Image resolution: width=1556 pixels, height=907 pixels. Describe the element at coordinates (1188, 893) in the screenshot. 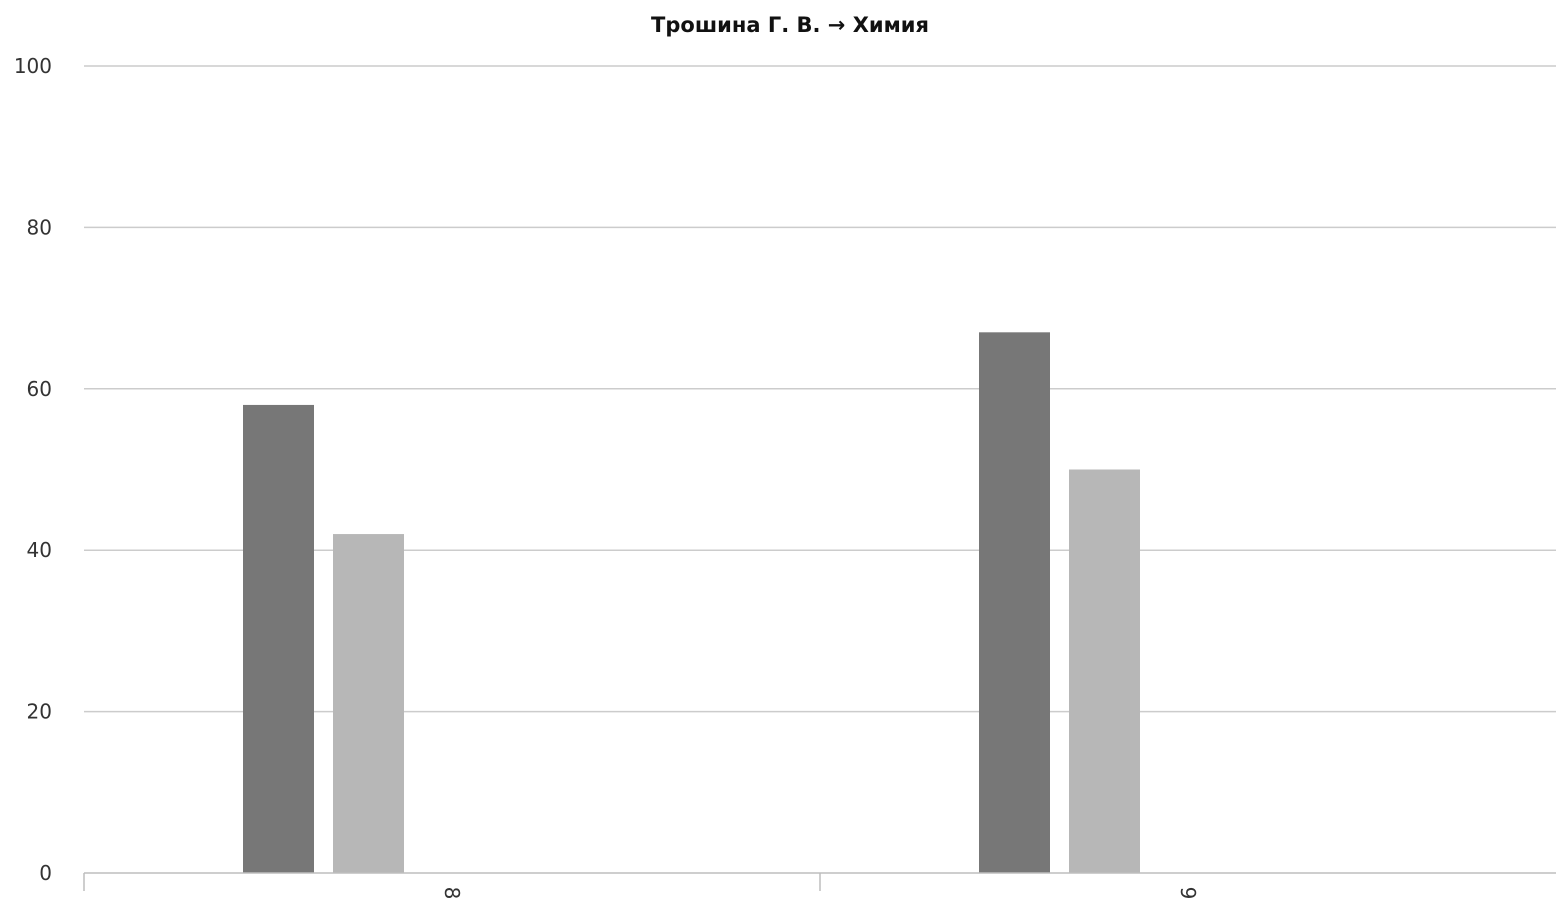

I see `x-tick-label: 9` at that location.